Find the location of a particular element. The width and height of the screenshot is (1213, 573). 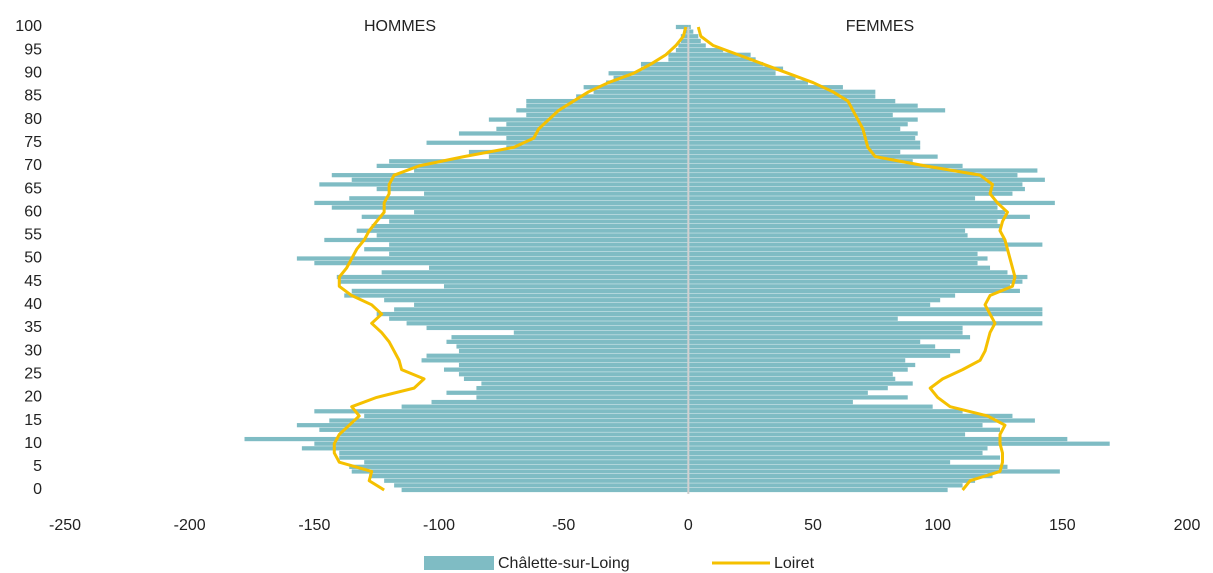

legend-label: Loiret is located at coordinates (794, 563).